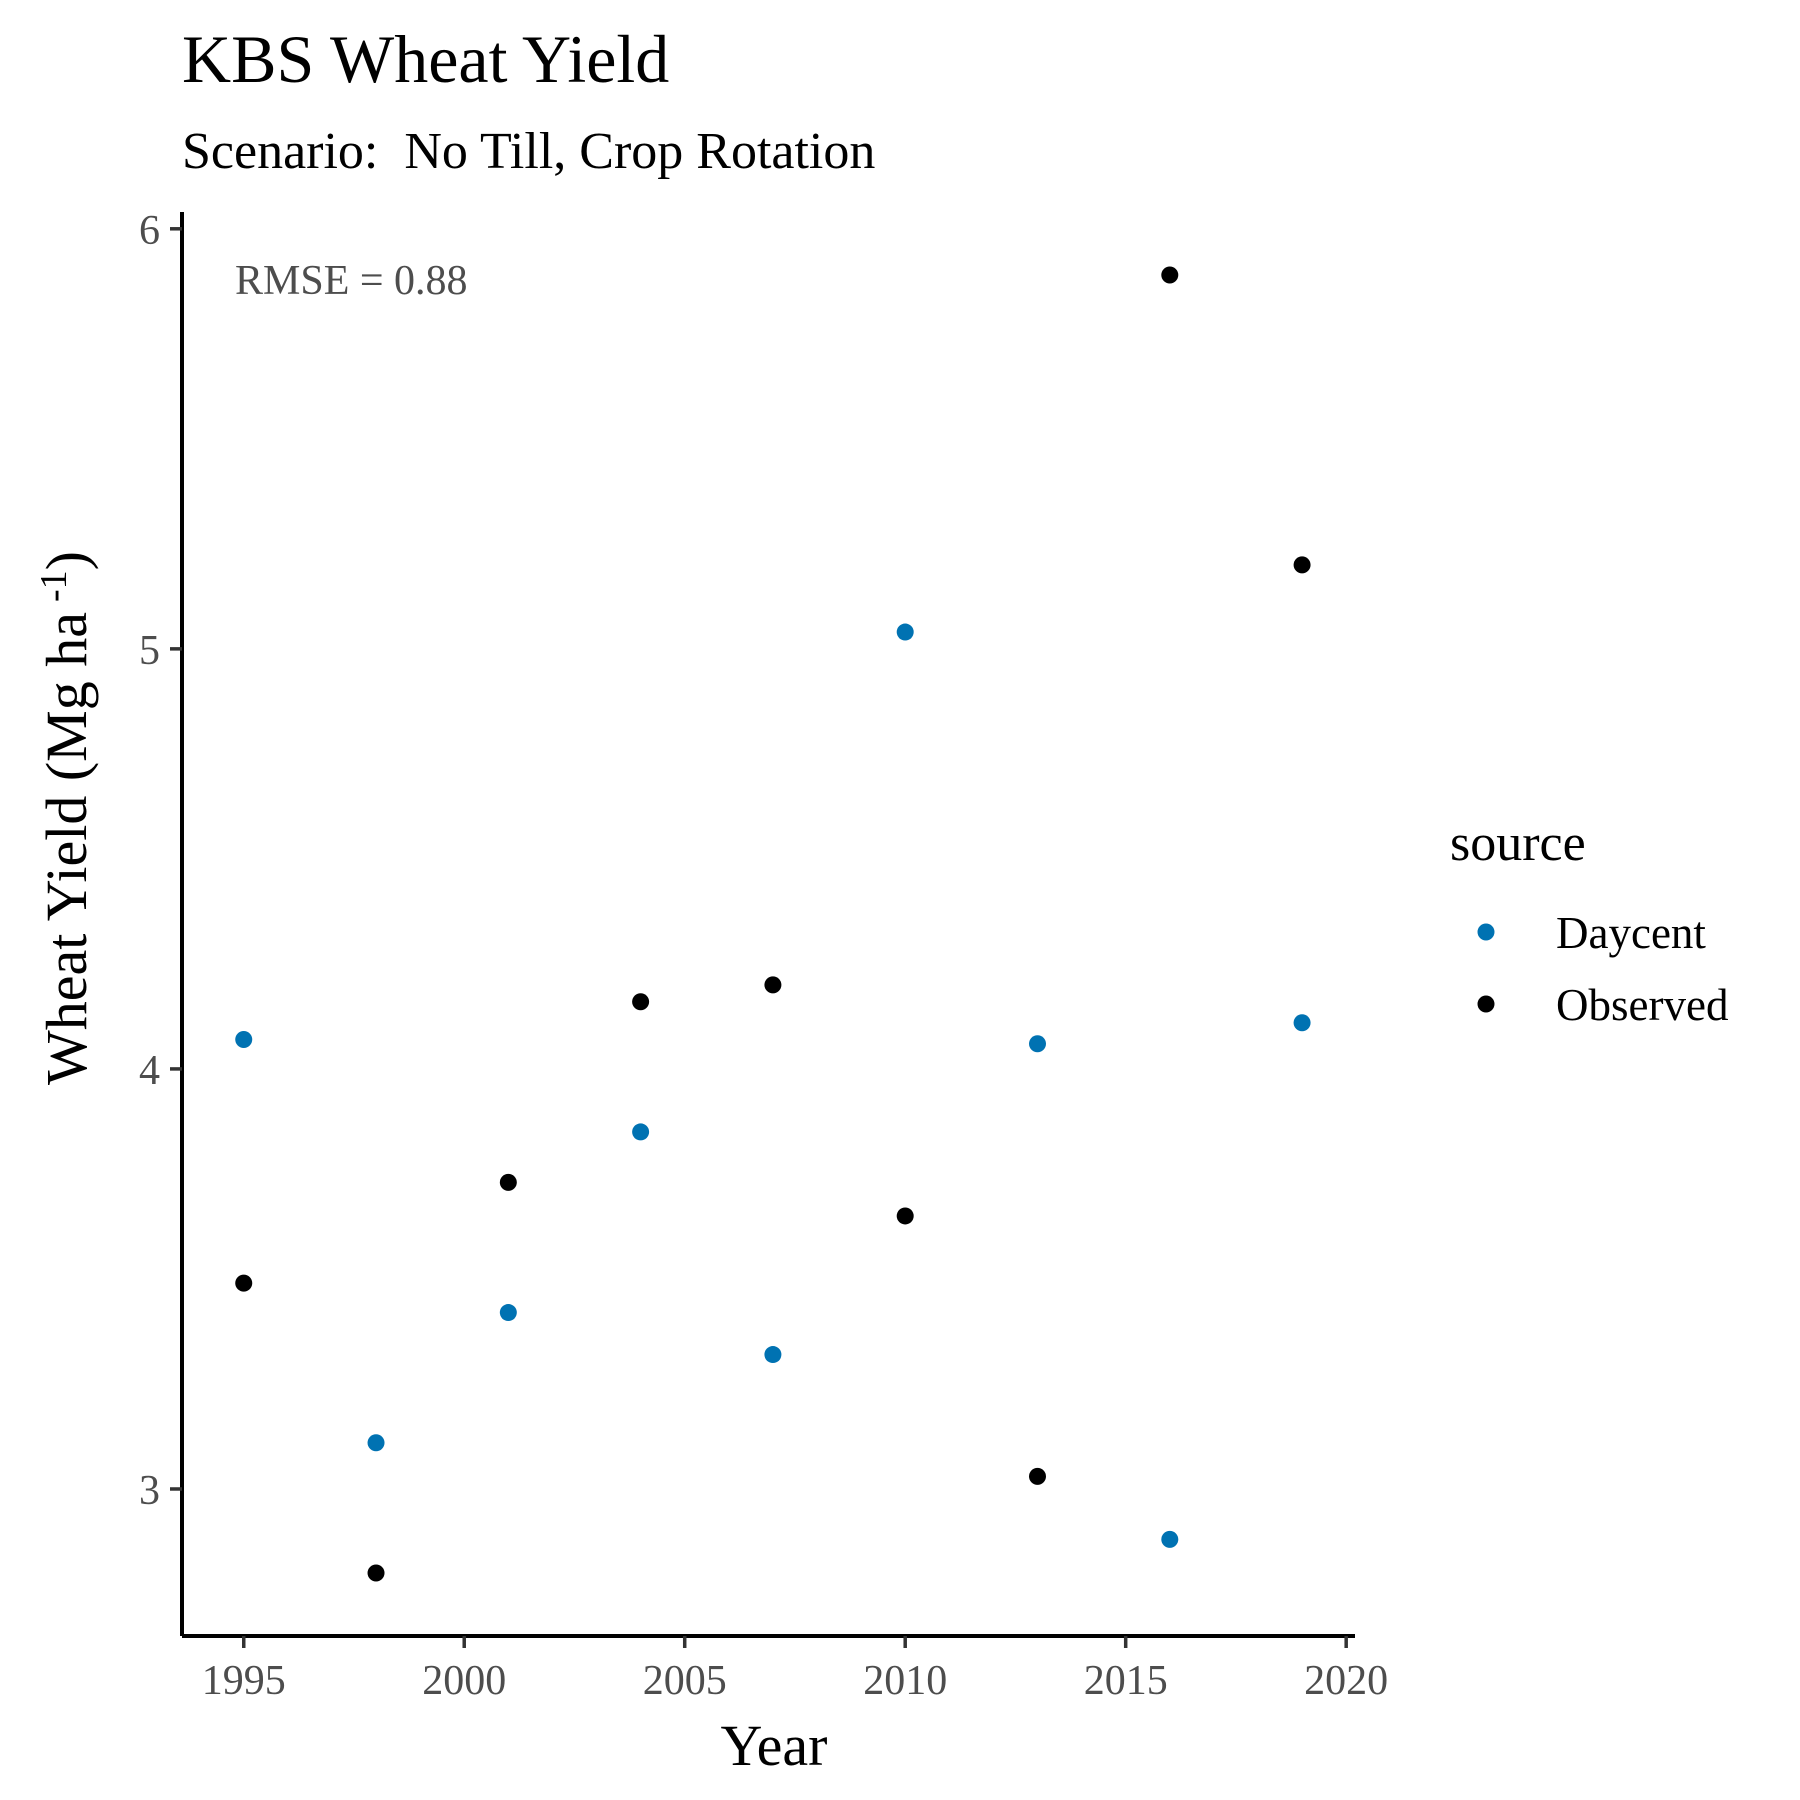 The width and height of the screenshot is (1800, 1800). I want to click on x-axis-title: Year, so click(774, 1745).